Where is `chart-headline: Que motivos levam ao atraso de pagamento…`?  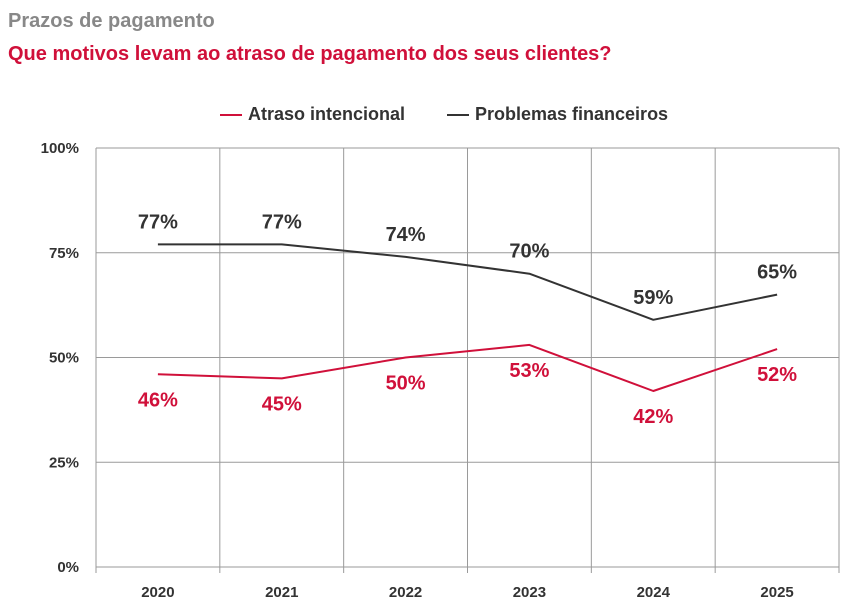 chart-headline: Que motivos levam ao atraso de pagamento… is located at coordinates (310, 54).